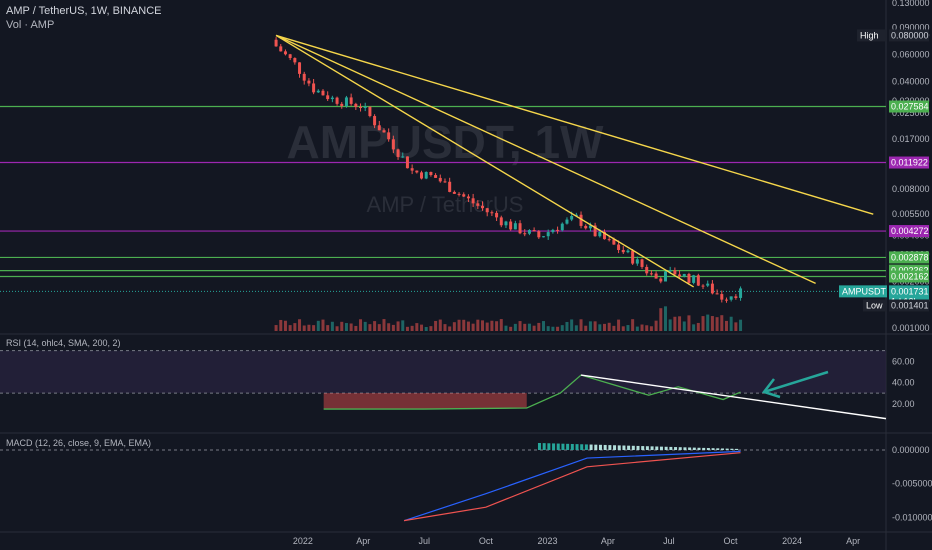  Describe the element at coordinates (912, 517) in the screenshot. I see `macd-tick-label: -0.010000` at that location.